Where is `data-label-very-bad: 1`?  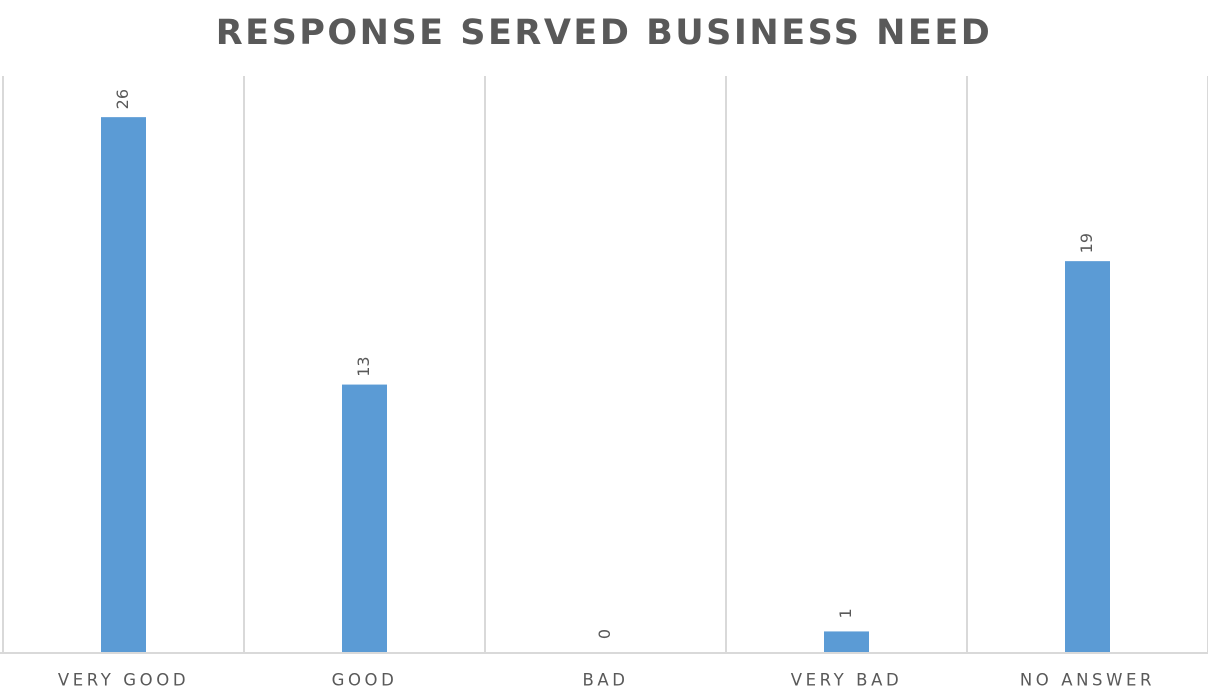 data-label-very-bad: 1 is located at coordinates (845, 613).